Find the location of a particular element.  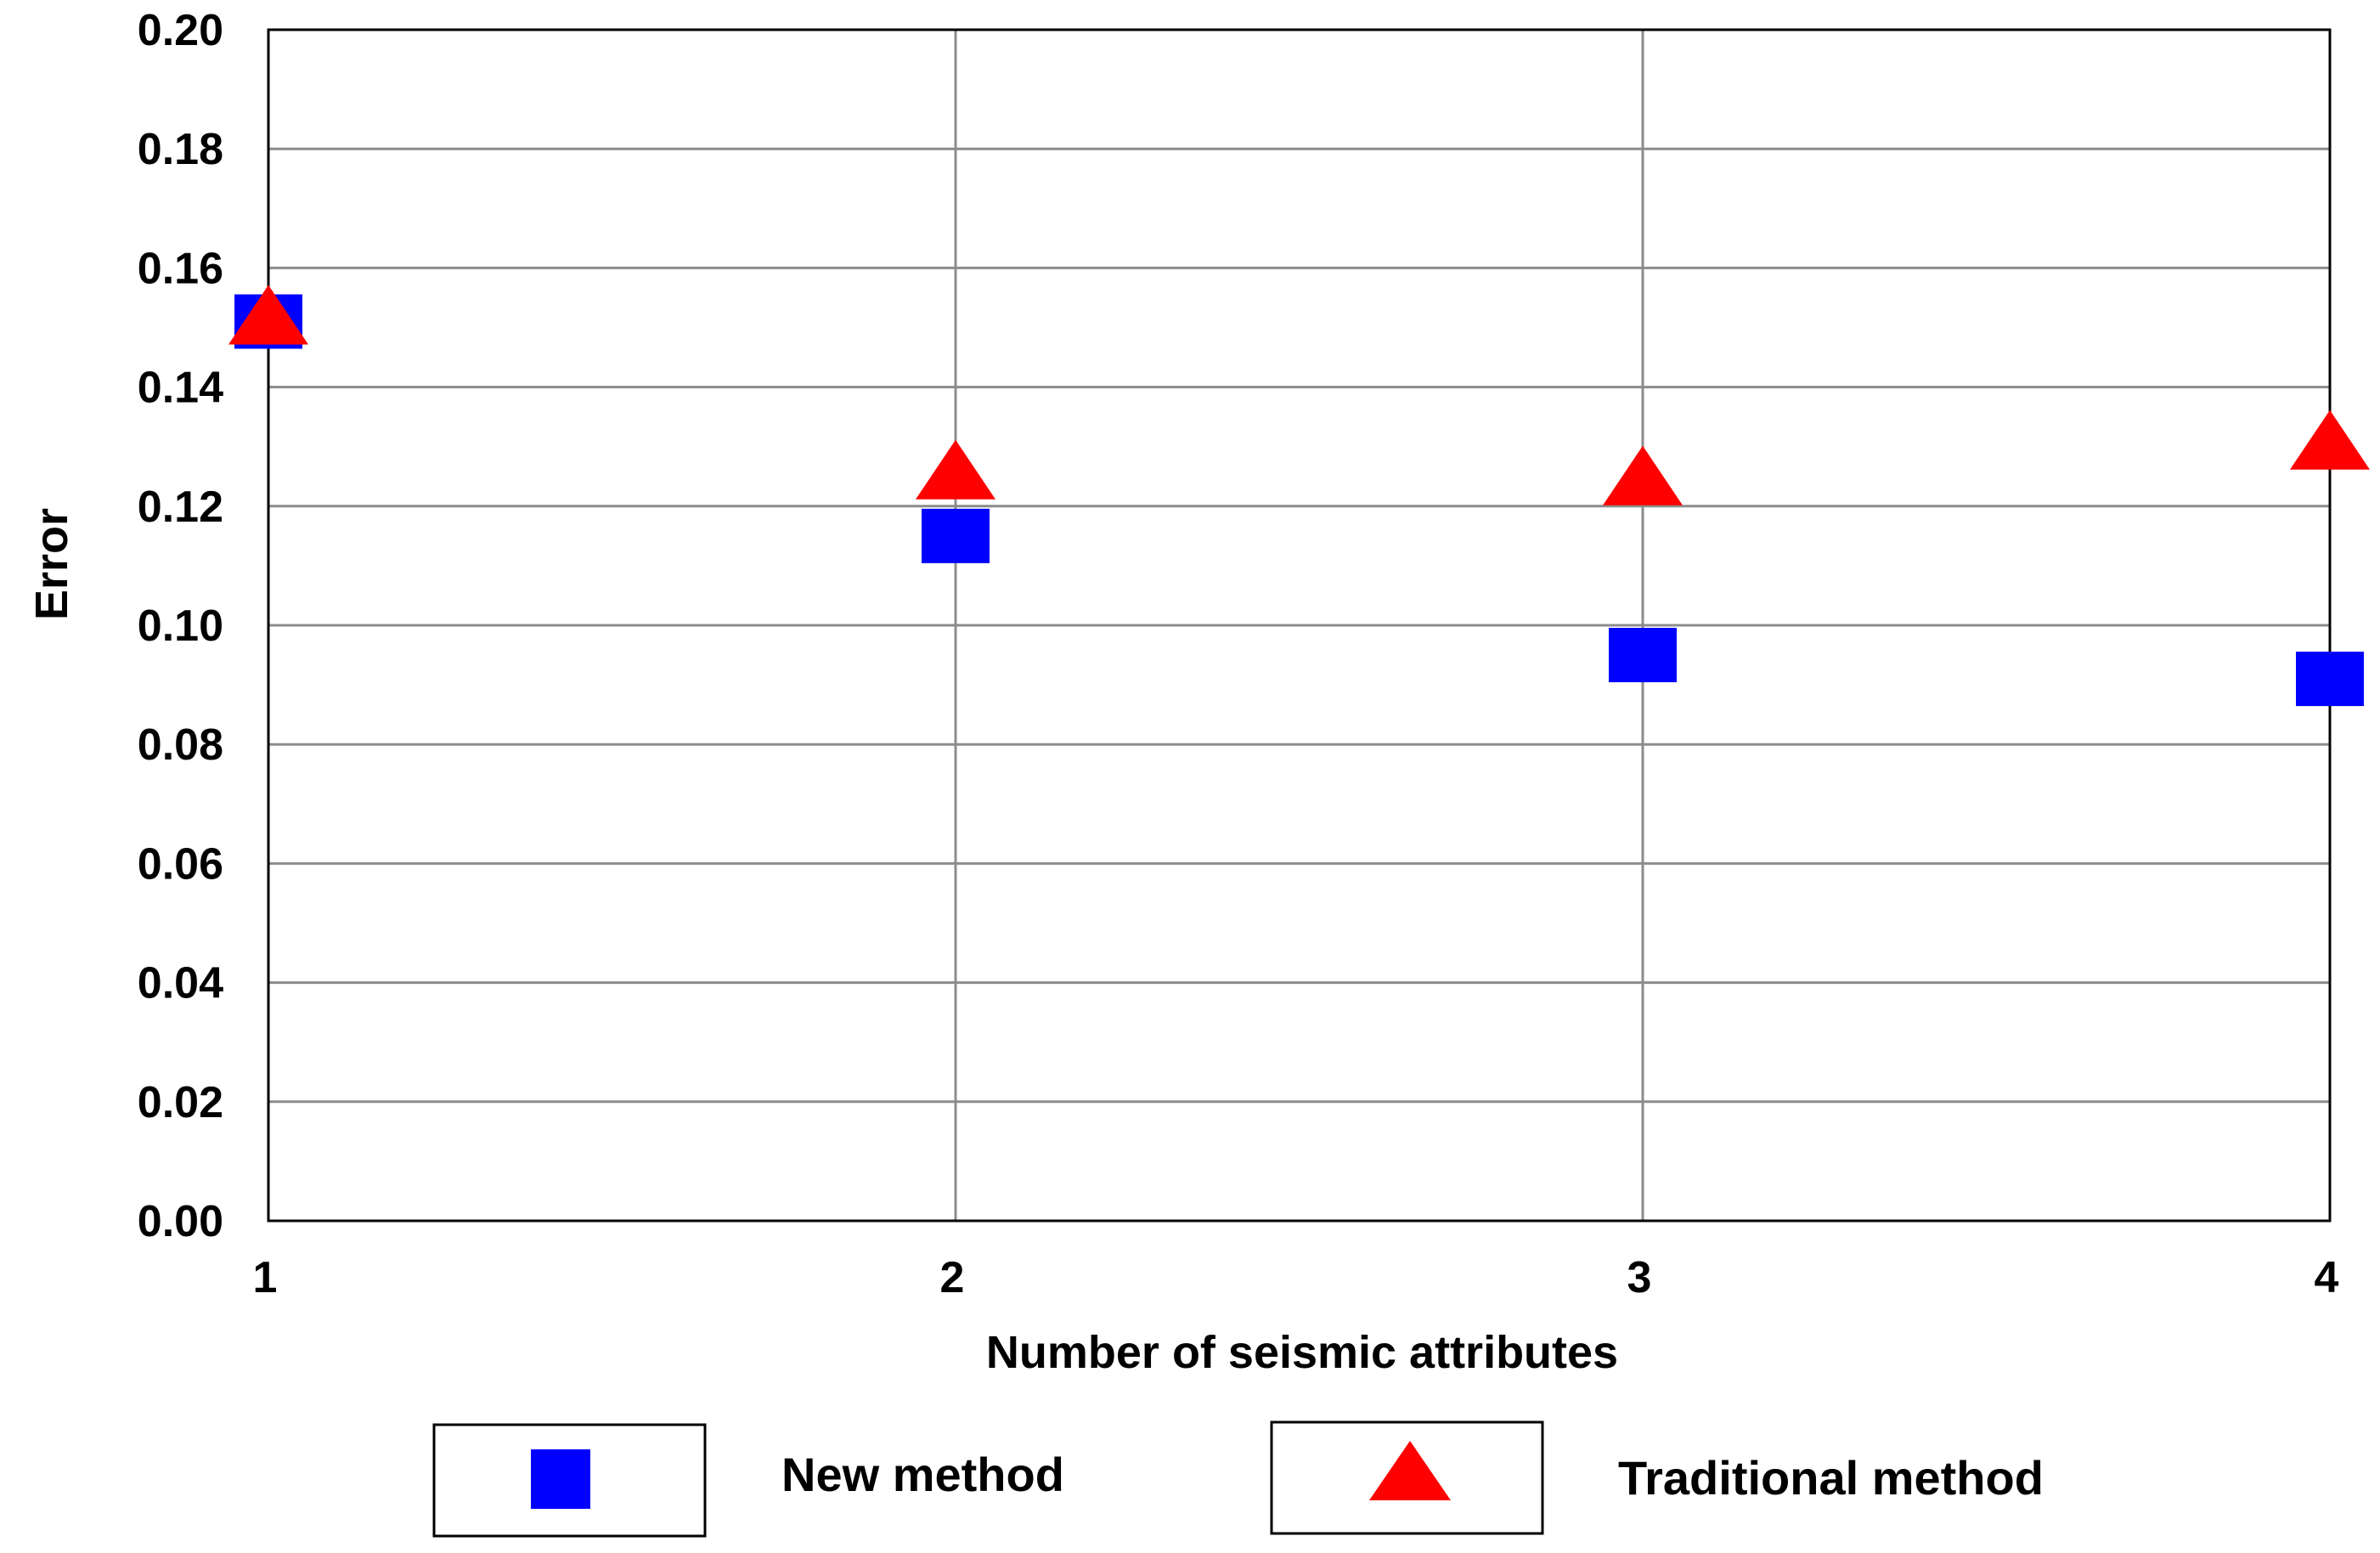

x-tick-label: 1 is located at coordinates (266, 1277).